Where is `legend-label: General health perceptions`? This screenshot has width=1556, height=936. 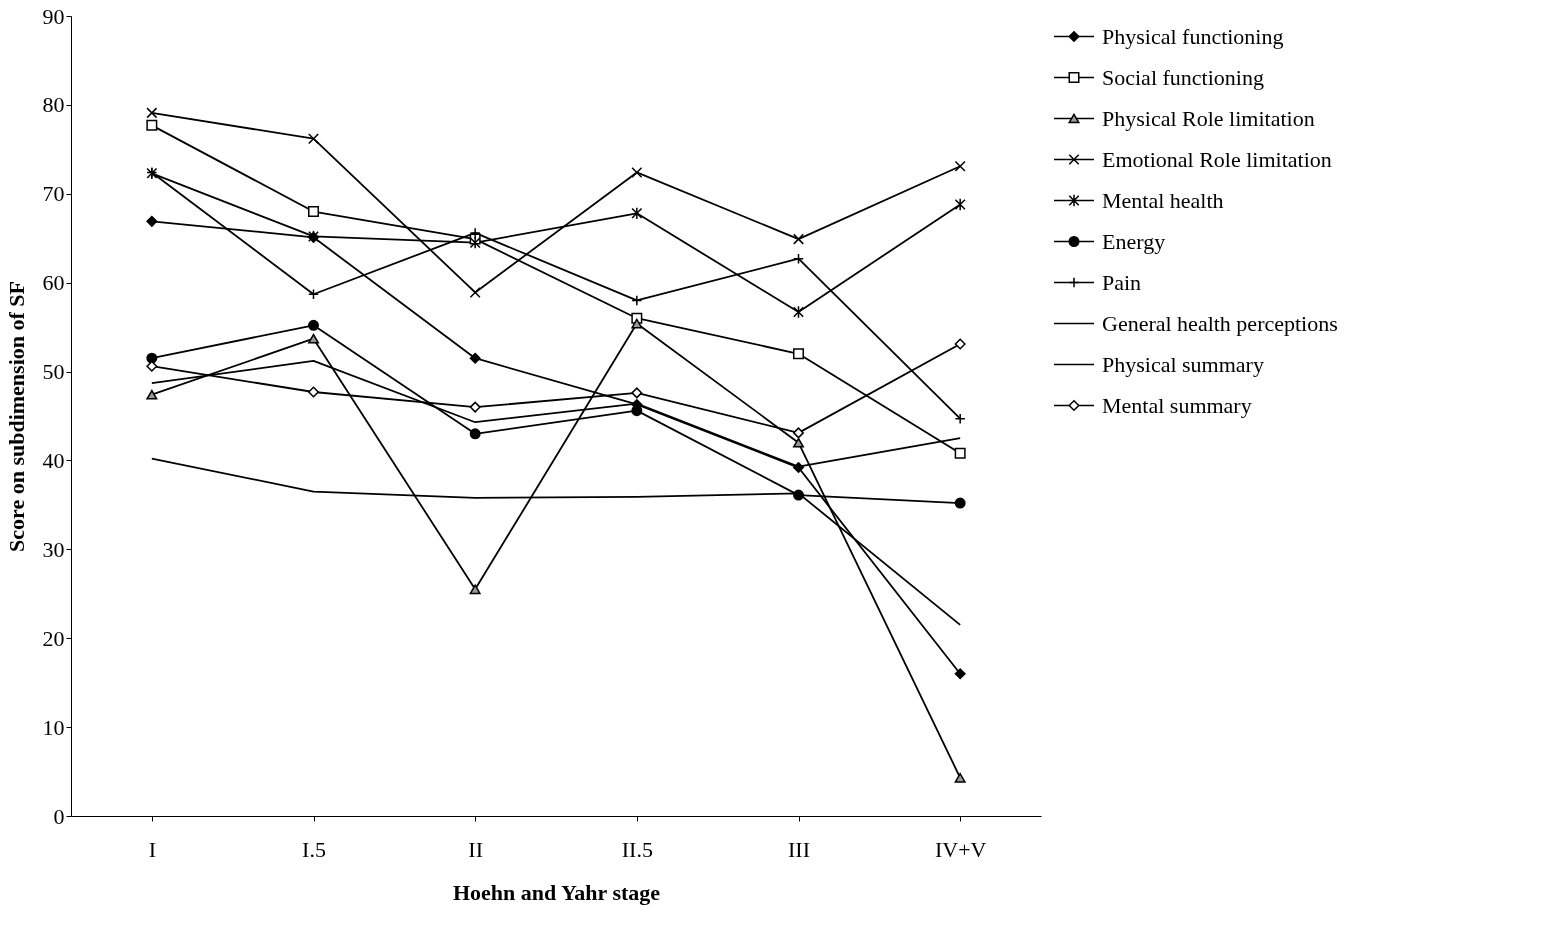 legend-label: General health perceptions is located at coordinates (1220, 323).